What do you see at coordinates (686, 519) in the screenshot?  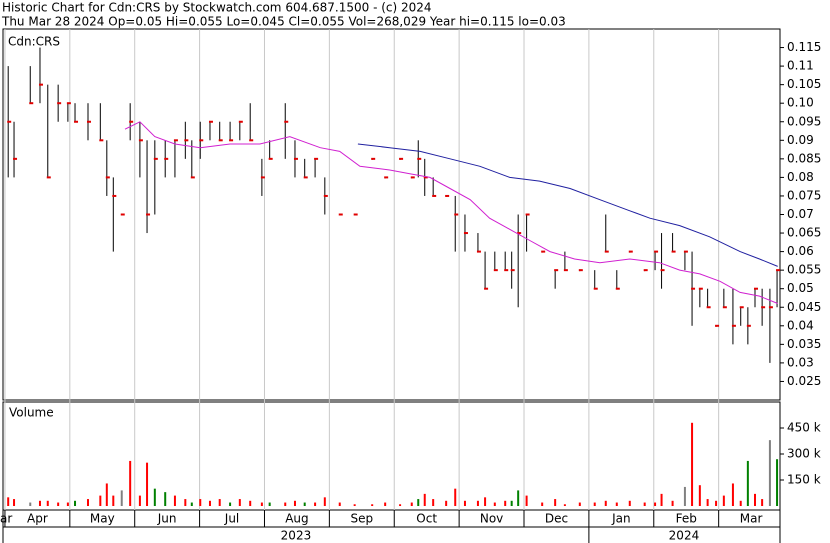 I see `x-tick-label: Feb` at bounding box center [686, 519].